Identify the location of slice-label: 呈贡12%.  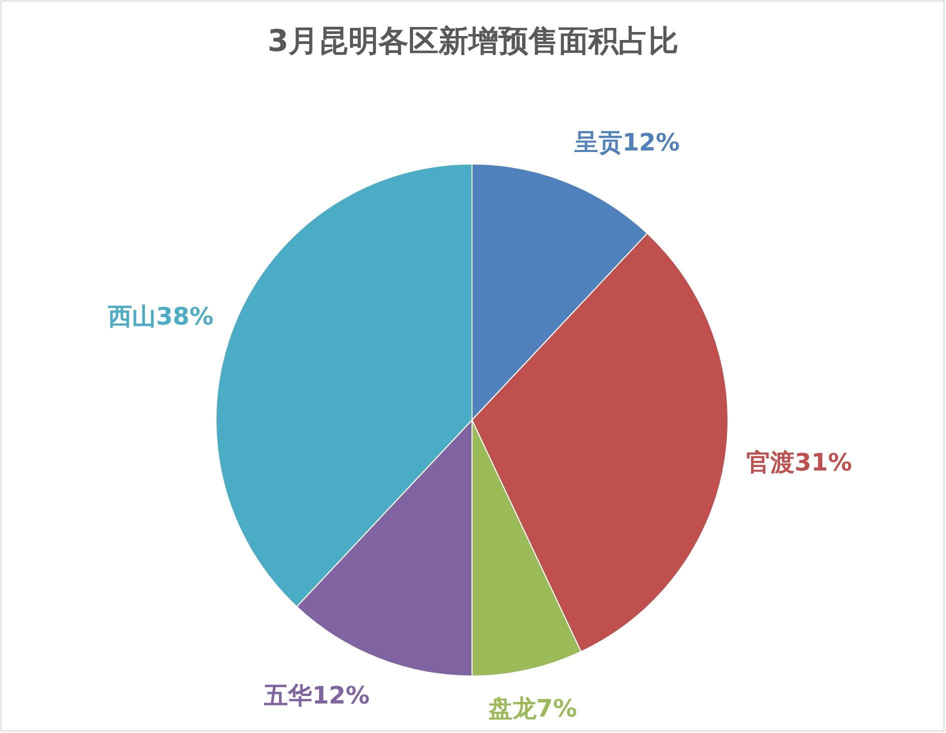
(626, 142).